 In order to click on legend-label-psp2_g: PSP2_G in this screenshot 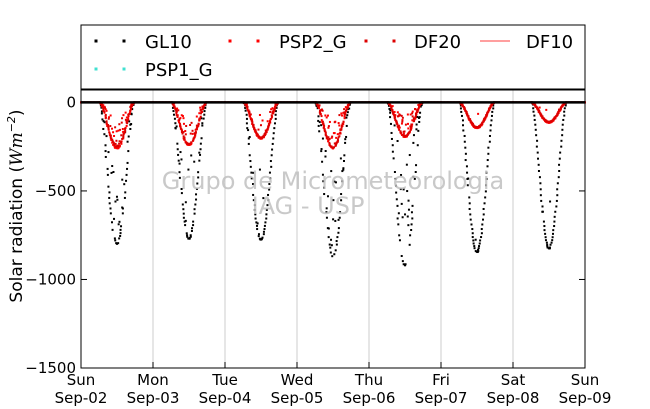, I will do `click(313, 42)`.